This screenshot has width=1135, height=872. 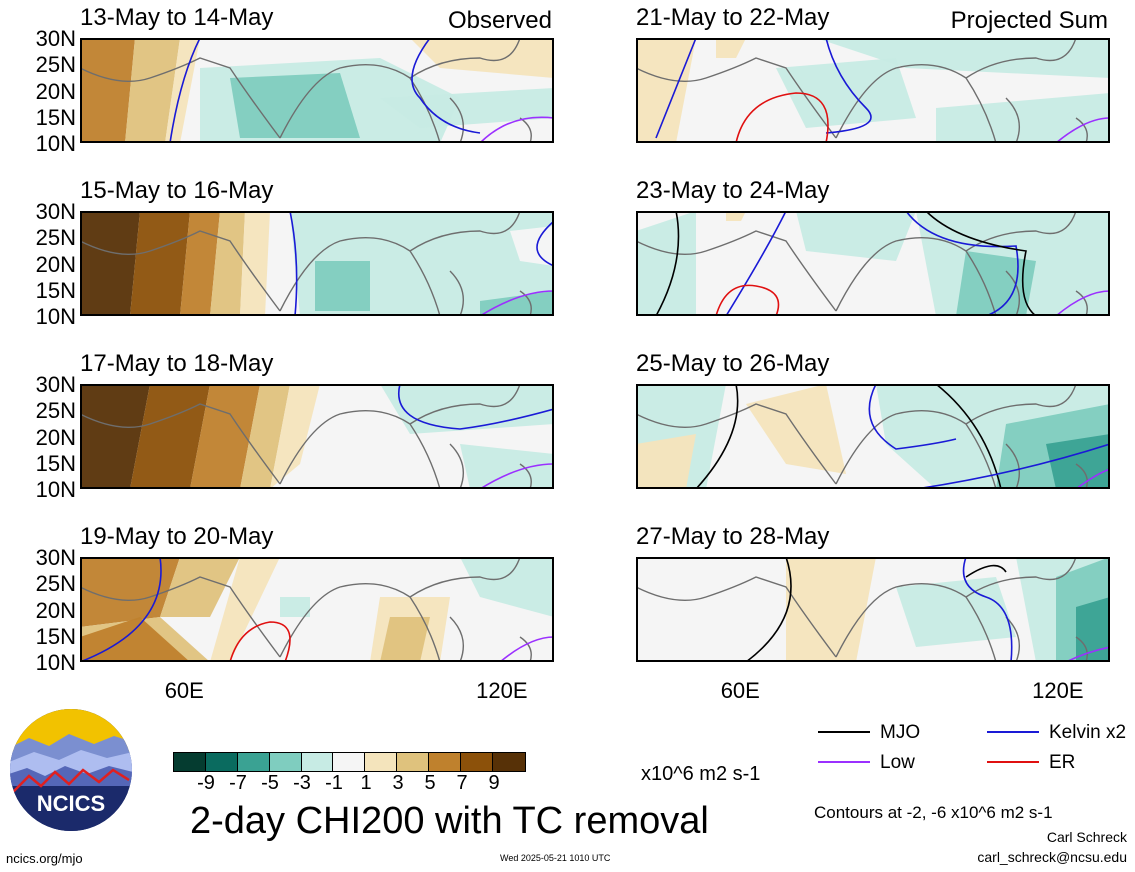 I want to click on lon-tick-label: 120E, so click(x=502, y=690).